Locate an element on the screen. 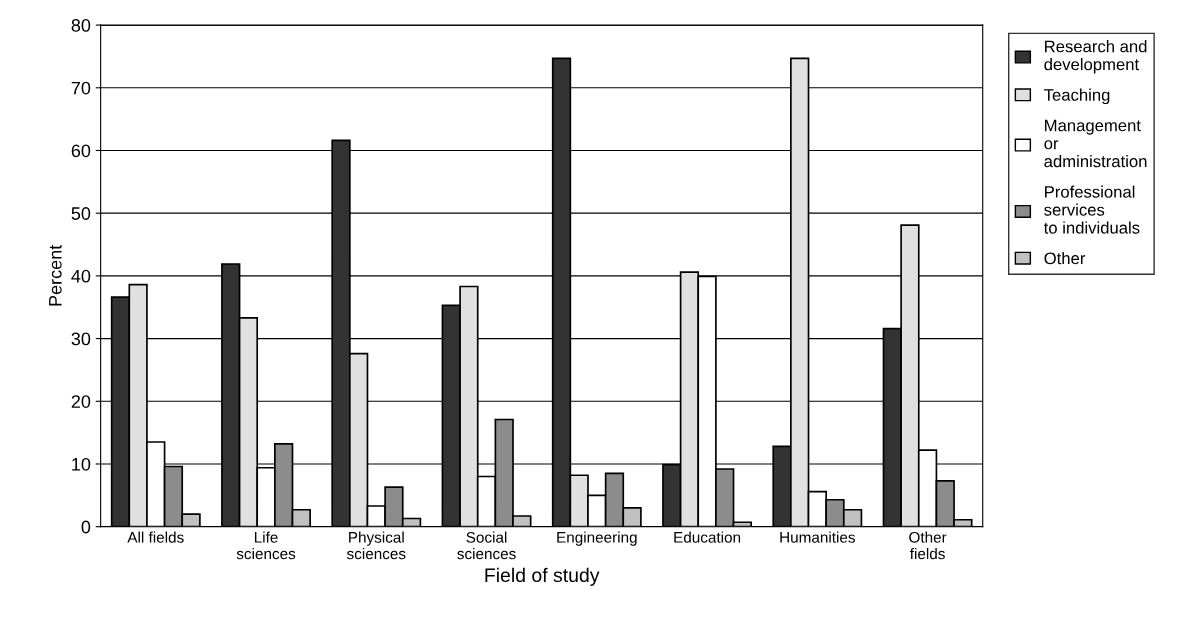 This screenshot has width=1184, height=627. x-tick-label: Education is located at coordinates (707, 537).